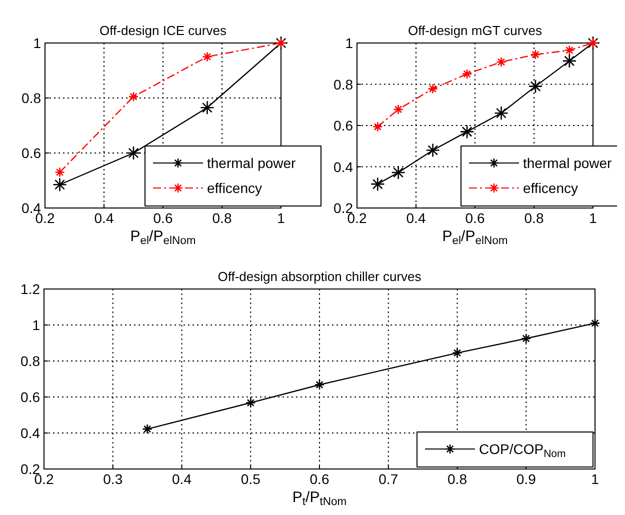  What do you see at coordinates (522, 450) in the screenshot?
I see `legend-label: COP/COP$_{Nom}$` at bounding box center [522, 450].